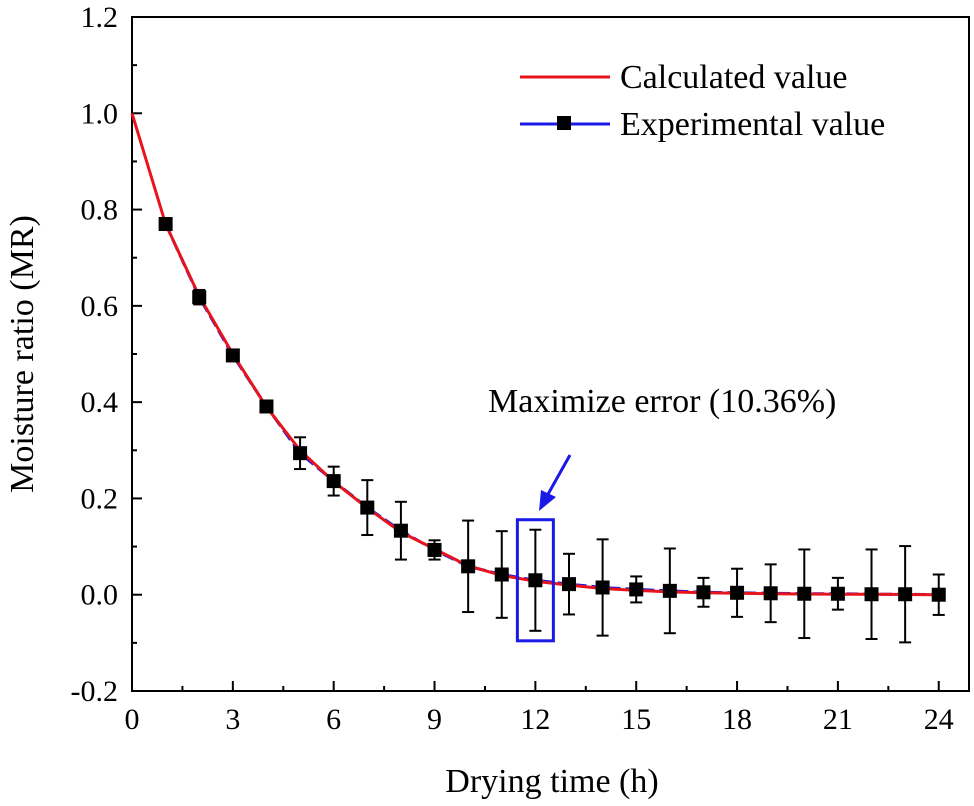 This screenshot has height=806, width=974. What do you see at coordinates (662, 401) in the screenshot?
I see `annotation-text: Maximize error (10.36%)` at bounding box center [662, 401].